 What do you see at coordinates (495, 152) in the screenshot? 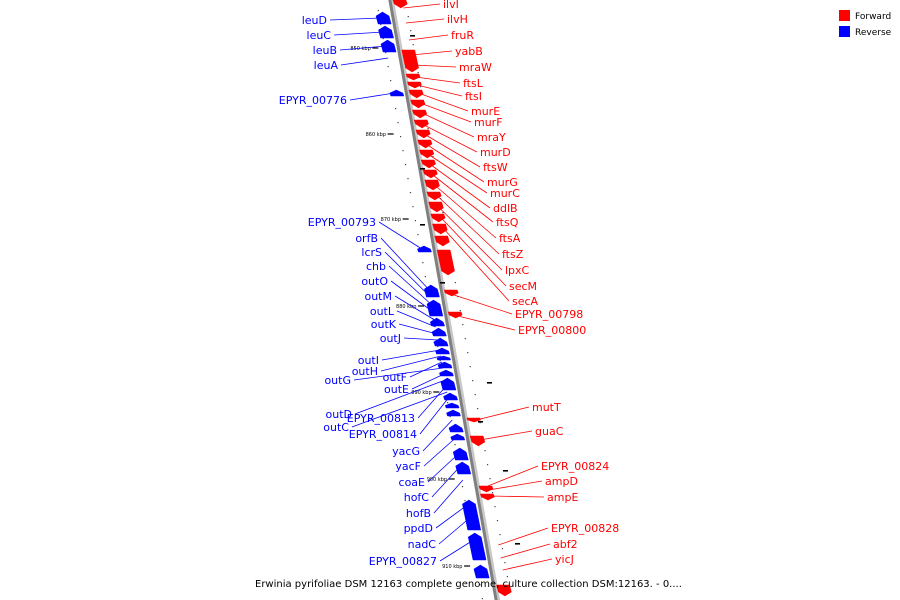
I see `forward-gene-label: murD` at bounding box center [495, 152].